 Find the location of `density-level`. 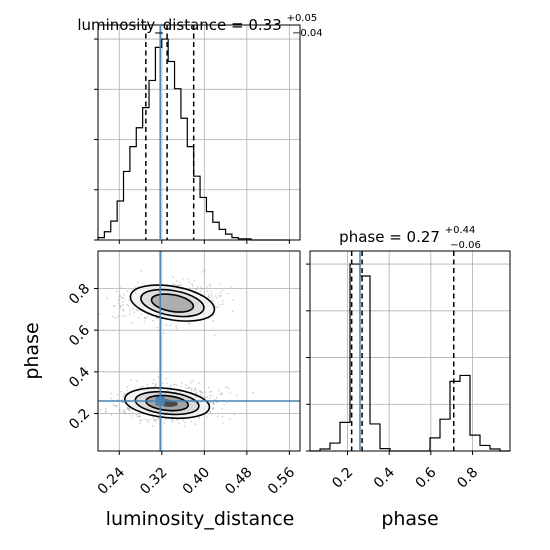

density-level is located at coordinates (172, 303).